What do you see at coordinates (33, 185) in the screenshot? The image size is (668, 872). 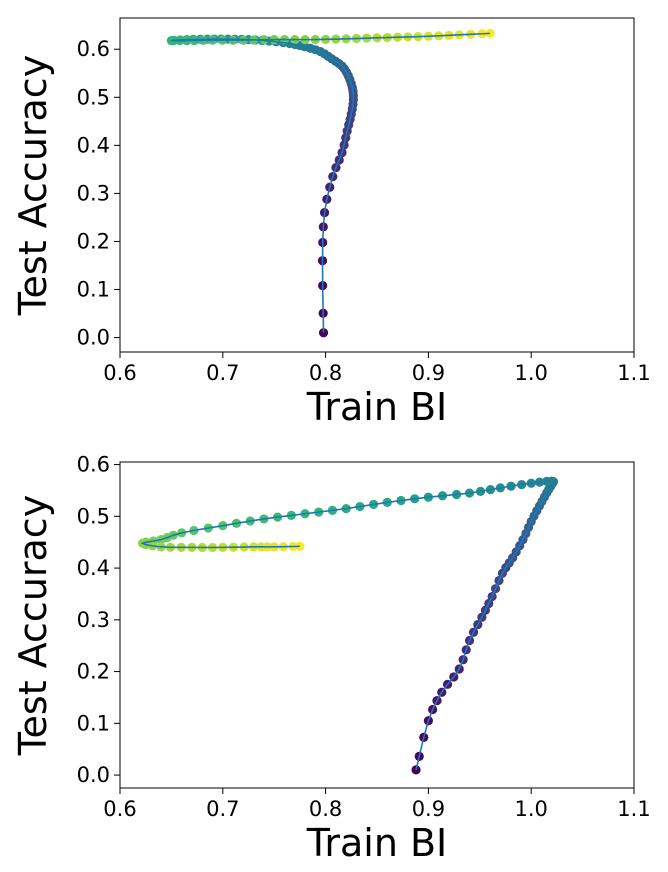 I see `y-axis-label-top: Test Accuracy` at bounding box center [33, 185].